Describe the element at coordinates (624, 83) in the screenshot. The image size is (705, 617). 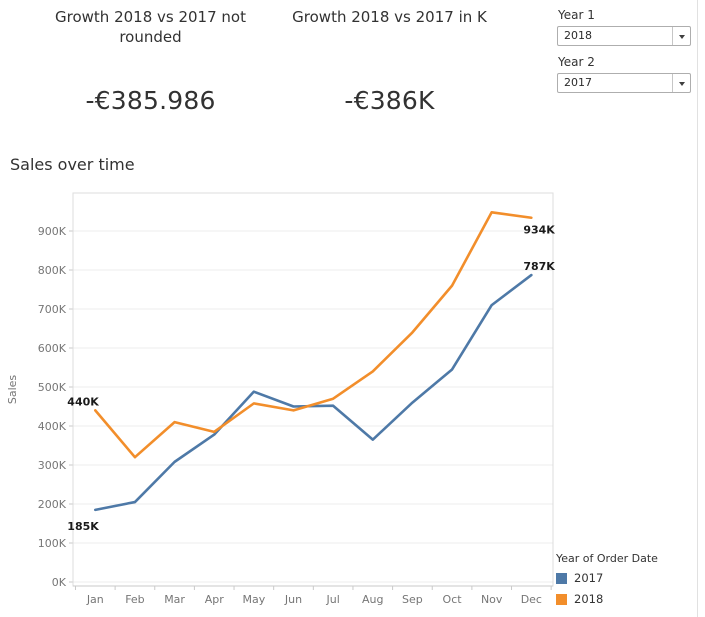
I see `year2-dropdown: 2017` at that location.